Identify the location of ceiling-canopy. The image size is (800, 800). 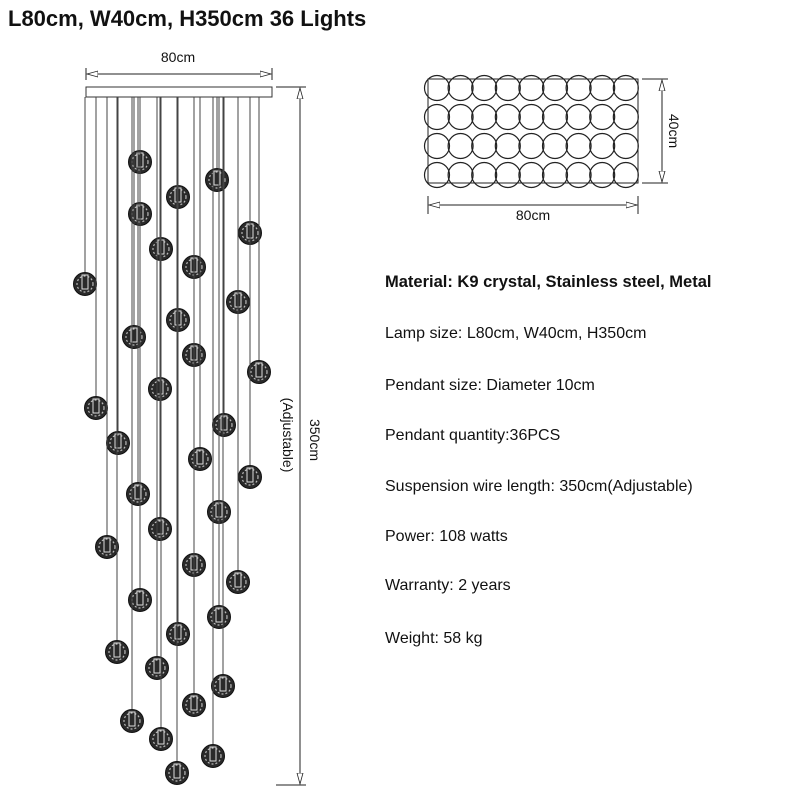
(179, 92).